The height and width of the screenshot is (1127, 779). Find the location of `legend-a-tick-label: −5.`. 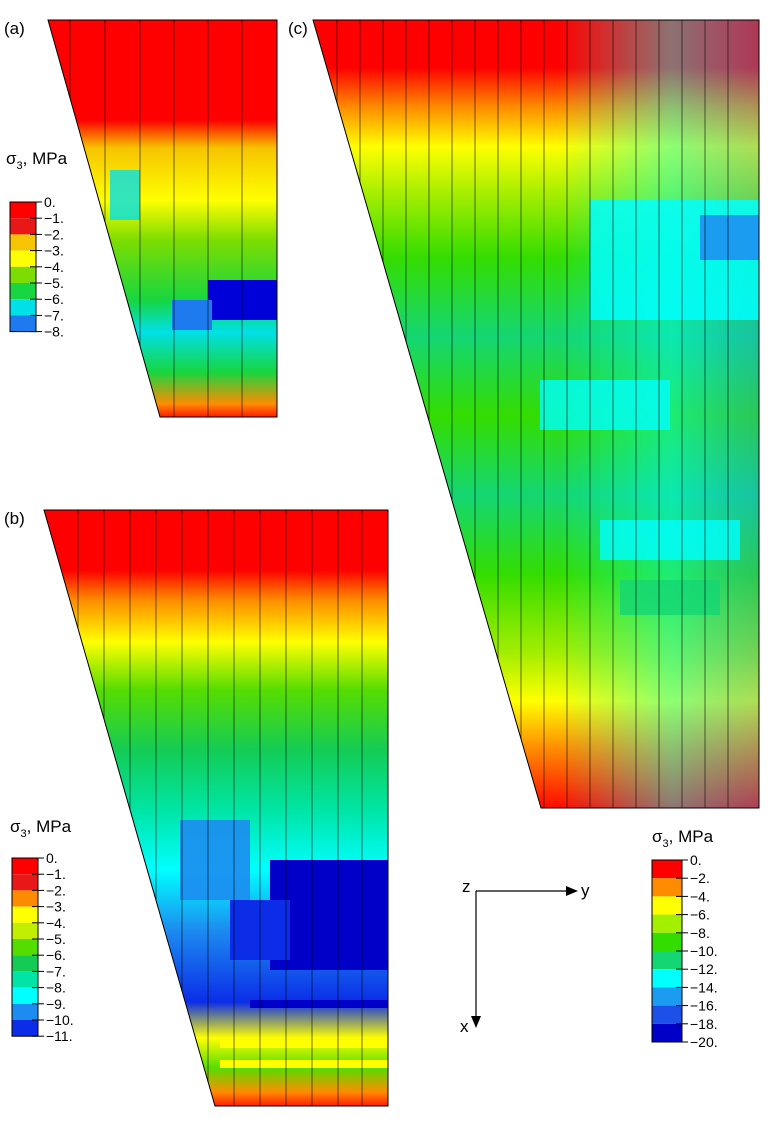

legend-a-tick-label: −5. is located at coordinates (54, 283).